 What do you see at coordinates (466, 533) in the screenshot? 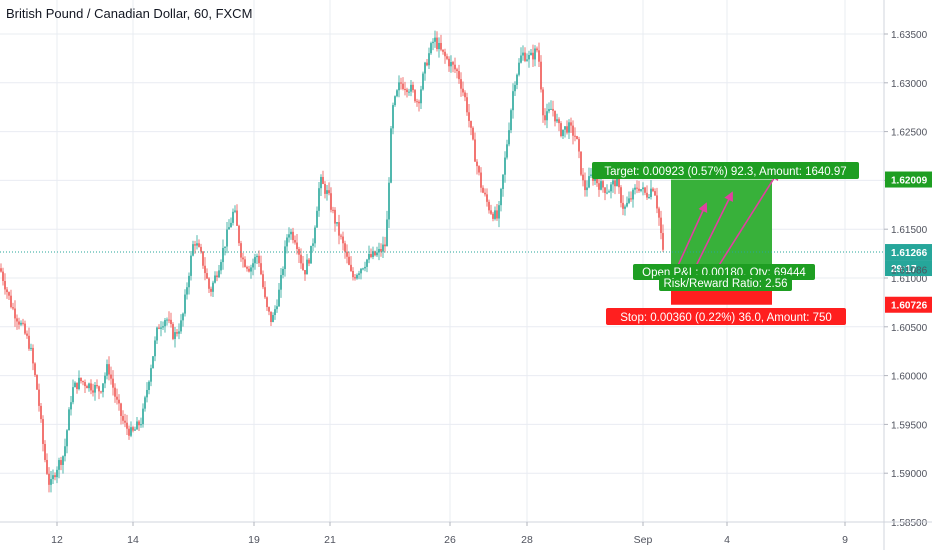
I see `time-axis: 12 14 19 21 26 28 Sep 4 9` at bounding box center [466, 533].